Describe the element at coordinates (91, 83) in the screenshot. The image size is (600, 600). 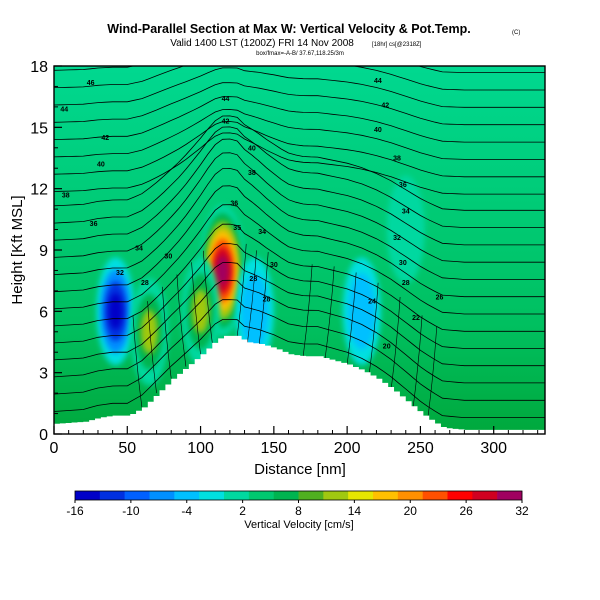
I see `theta-contour-label: 46` at that location.